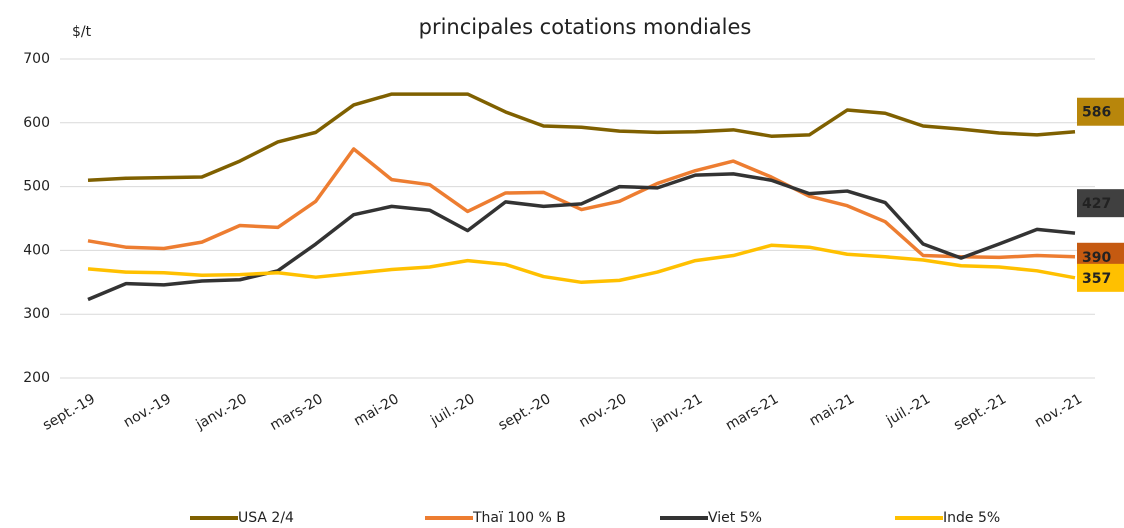  Describe the element at coordinates (36, 59) in the screenshot. I see `y-tick-label: 700` at that location.